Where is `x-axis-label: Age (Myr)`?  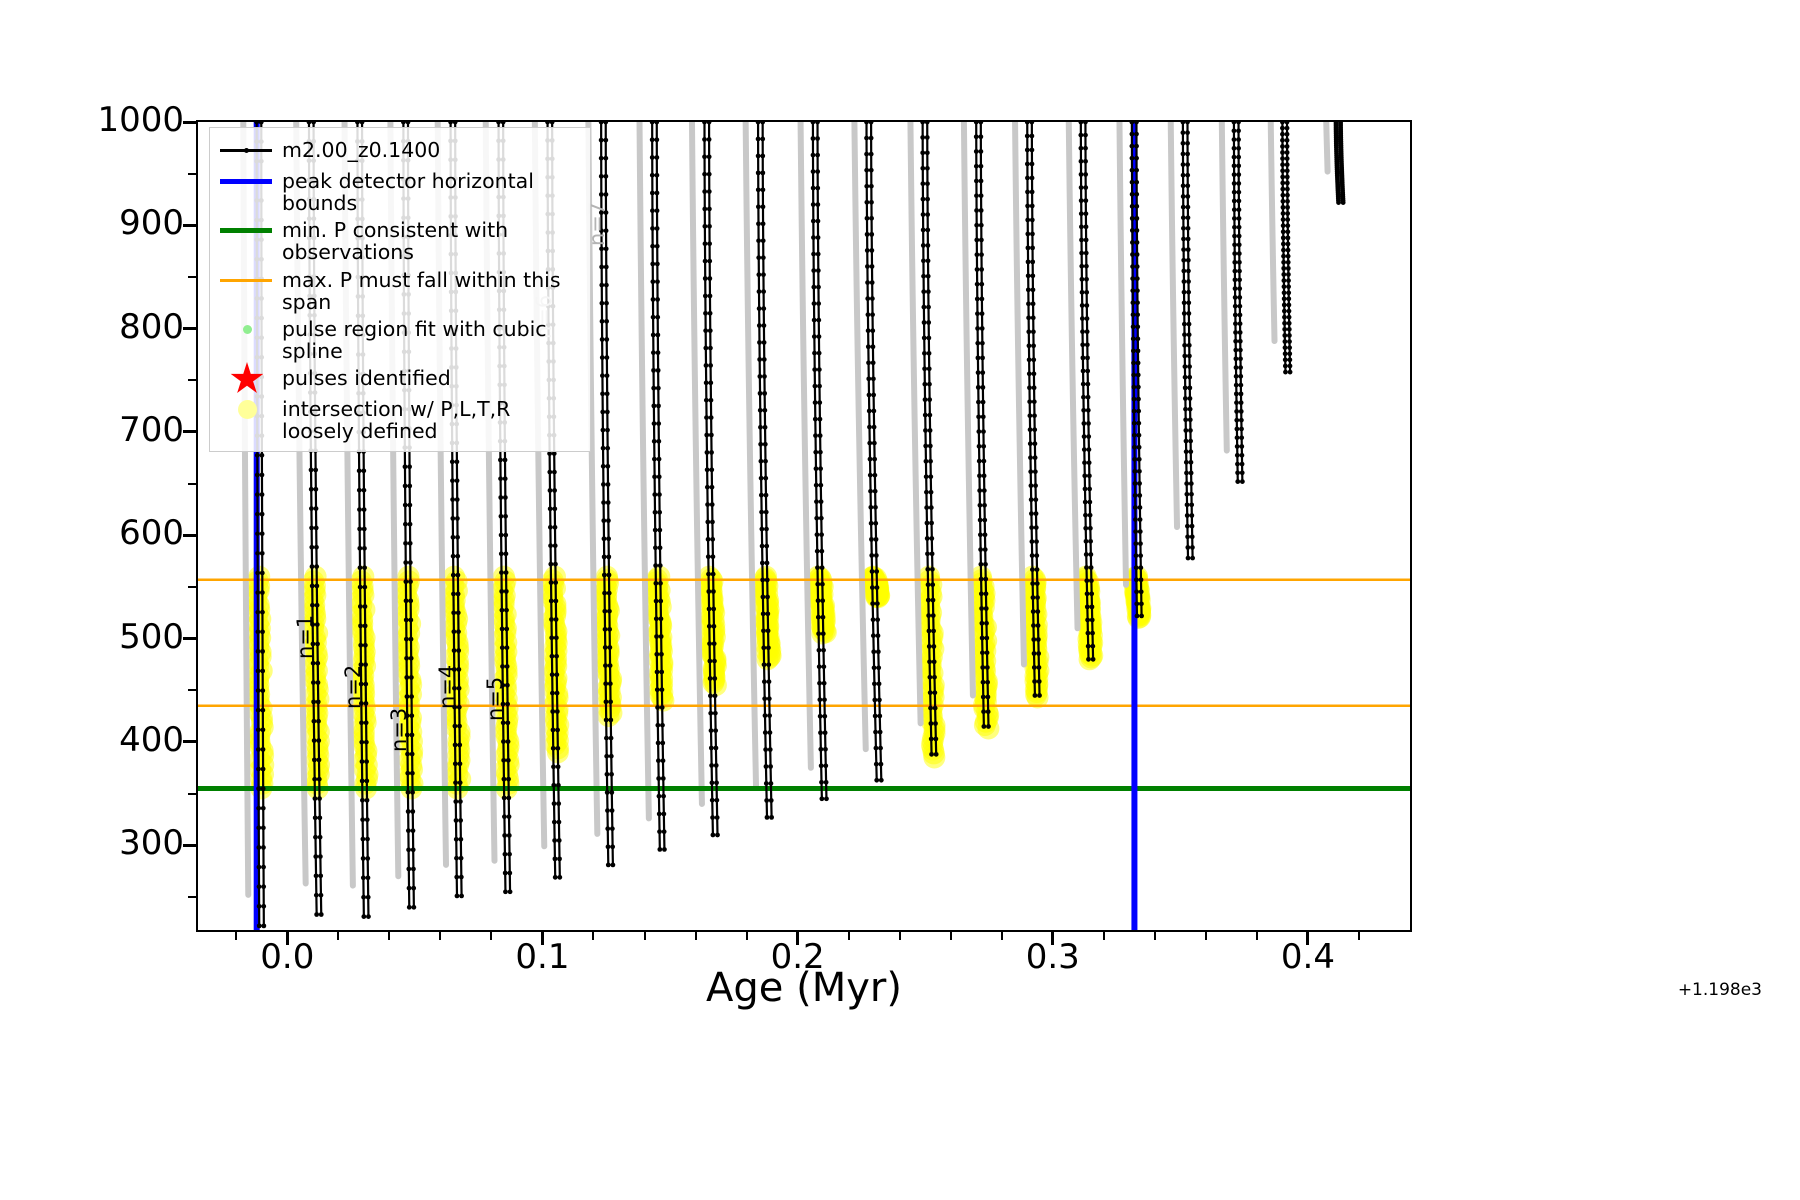
x-axis-label: Age (Myr) is located at coordinates (804, 988).